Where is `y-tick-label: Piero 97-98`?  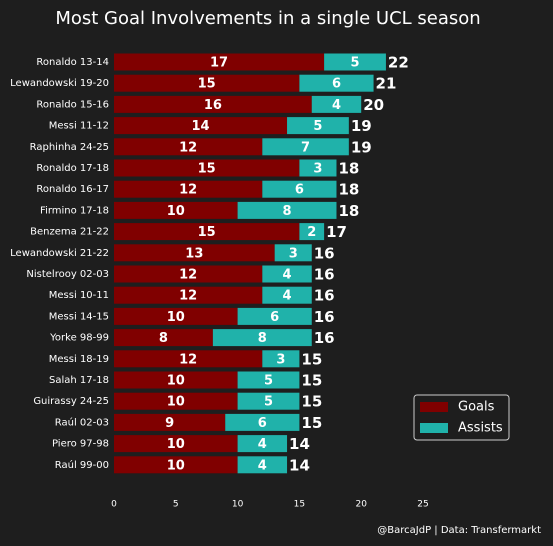
y-tick-label: Piero 97-98 is located at coordinates (80, 444).